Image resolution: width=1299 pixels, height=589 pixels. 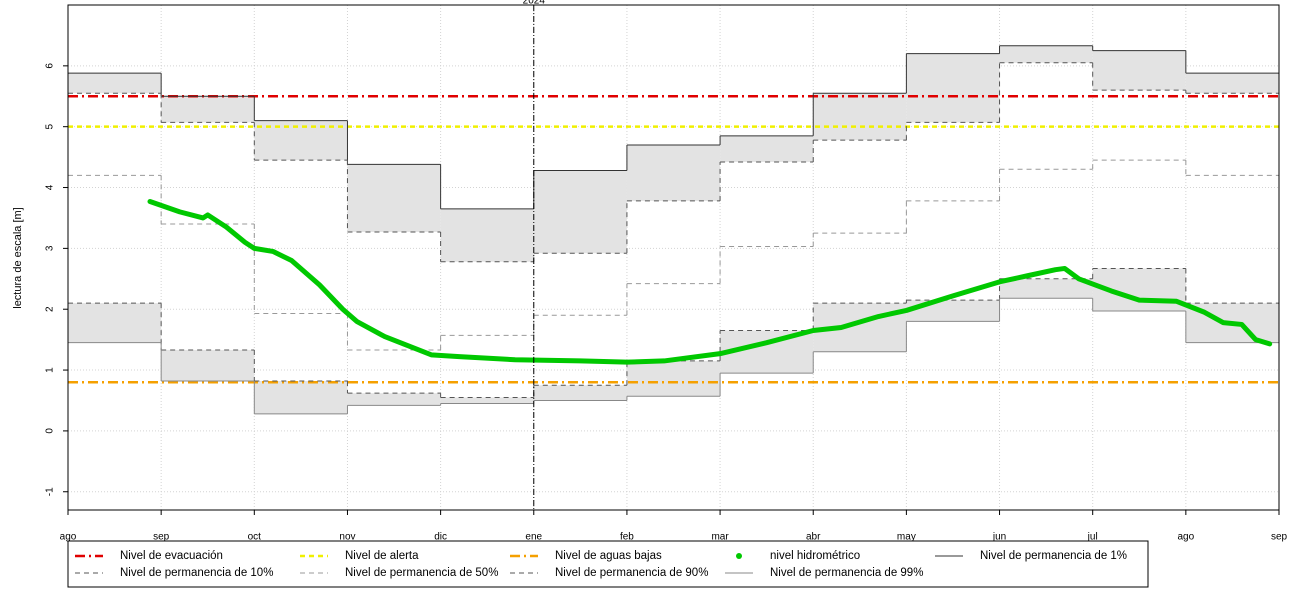 What do you see at coordinates (50, 491) in the screenshot?
I see `y-tick-label: -1` at bounding box center [50, 491].